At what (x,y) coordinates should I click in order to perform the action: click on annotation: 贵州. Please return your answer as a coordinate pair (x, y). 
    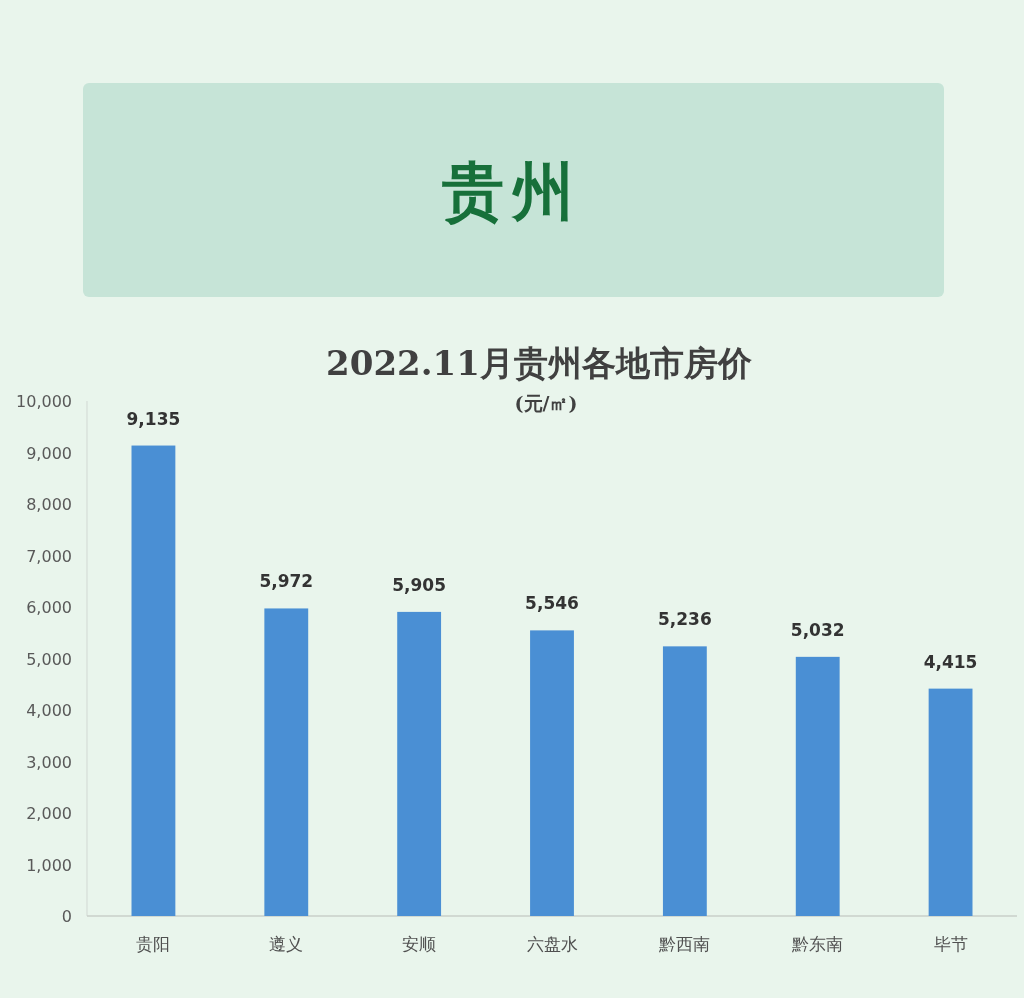
    Looking at the image, I should click on (512, 191).